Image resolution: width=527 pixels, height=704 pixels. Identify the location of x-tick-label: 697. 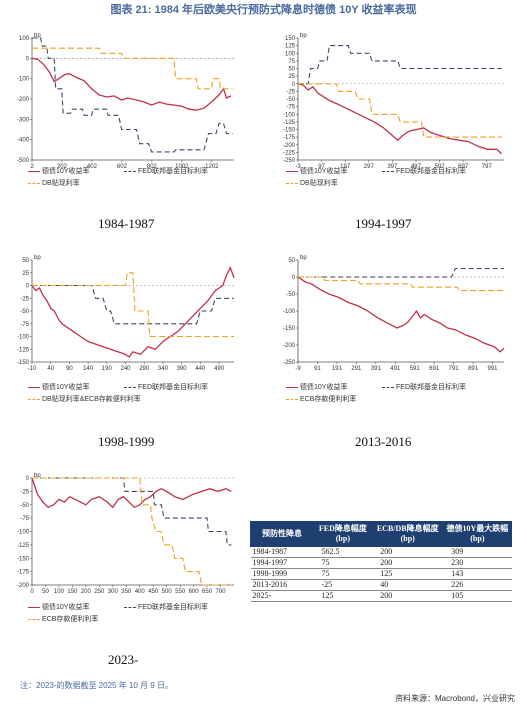
(463, 167).